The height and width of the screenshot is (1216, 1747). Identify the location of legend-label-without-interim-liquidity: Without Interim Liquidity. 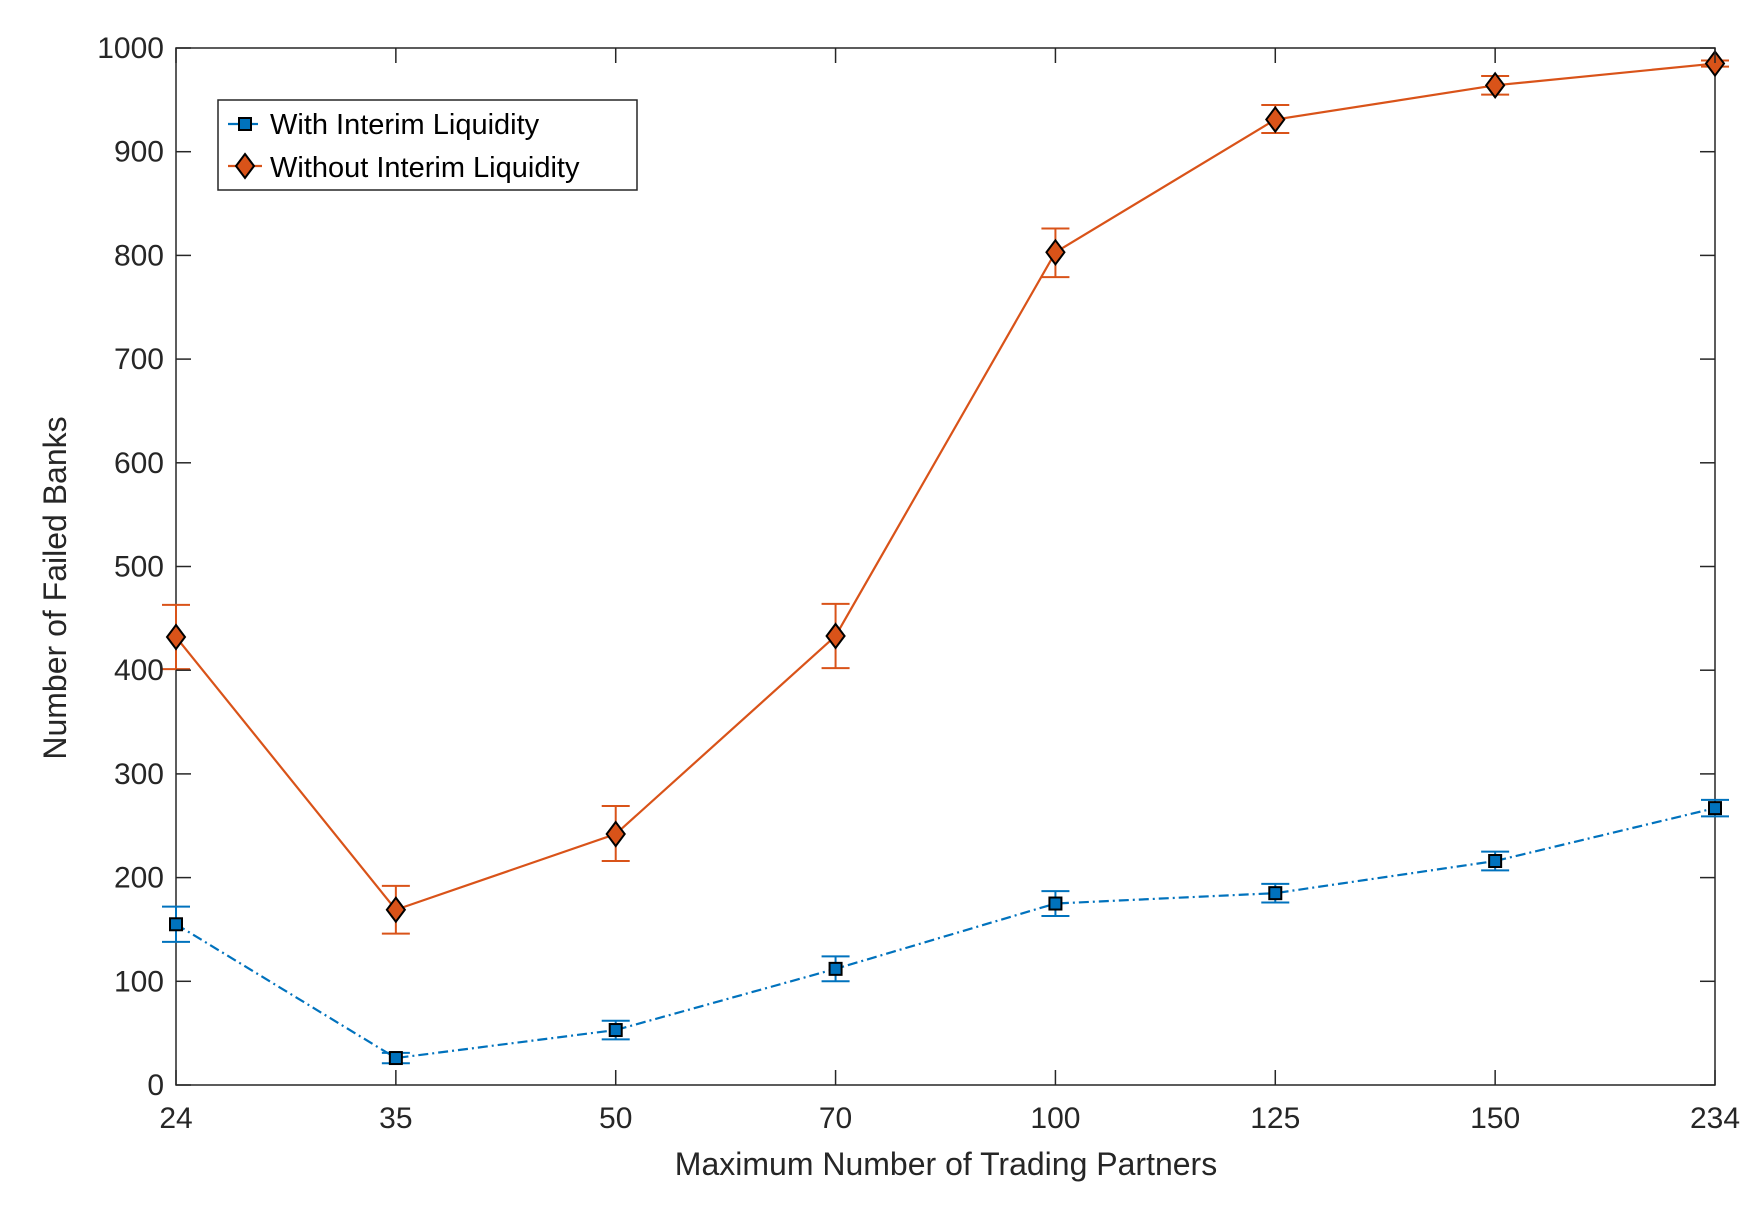
(425, 168).